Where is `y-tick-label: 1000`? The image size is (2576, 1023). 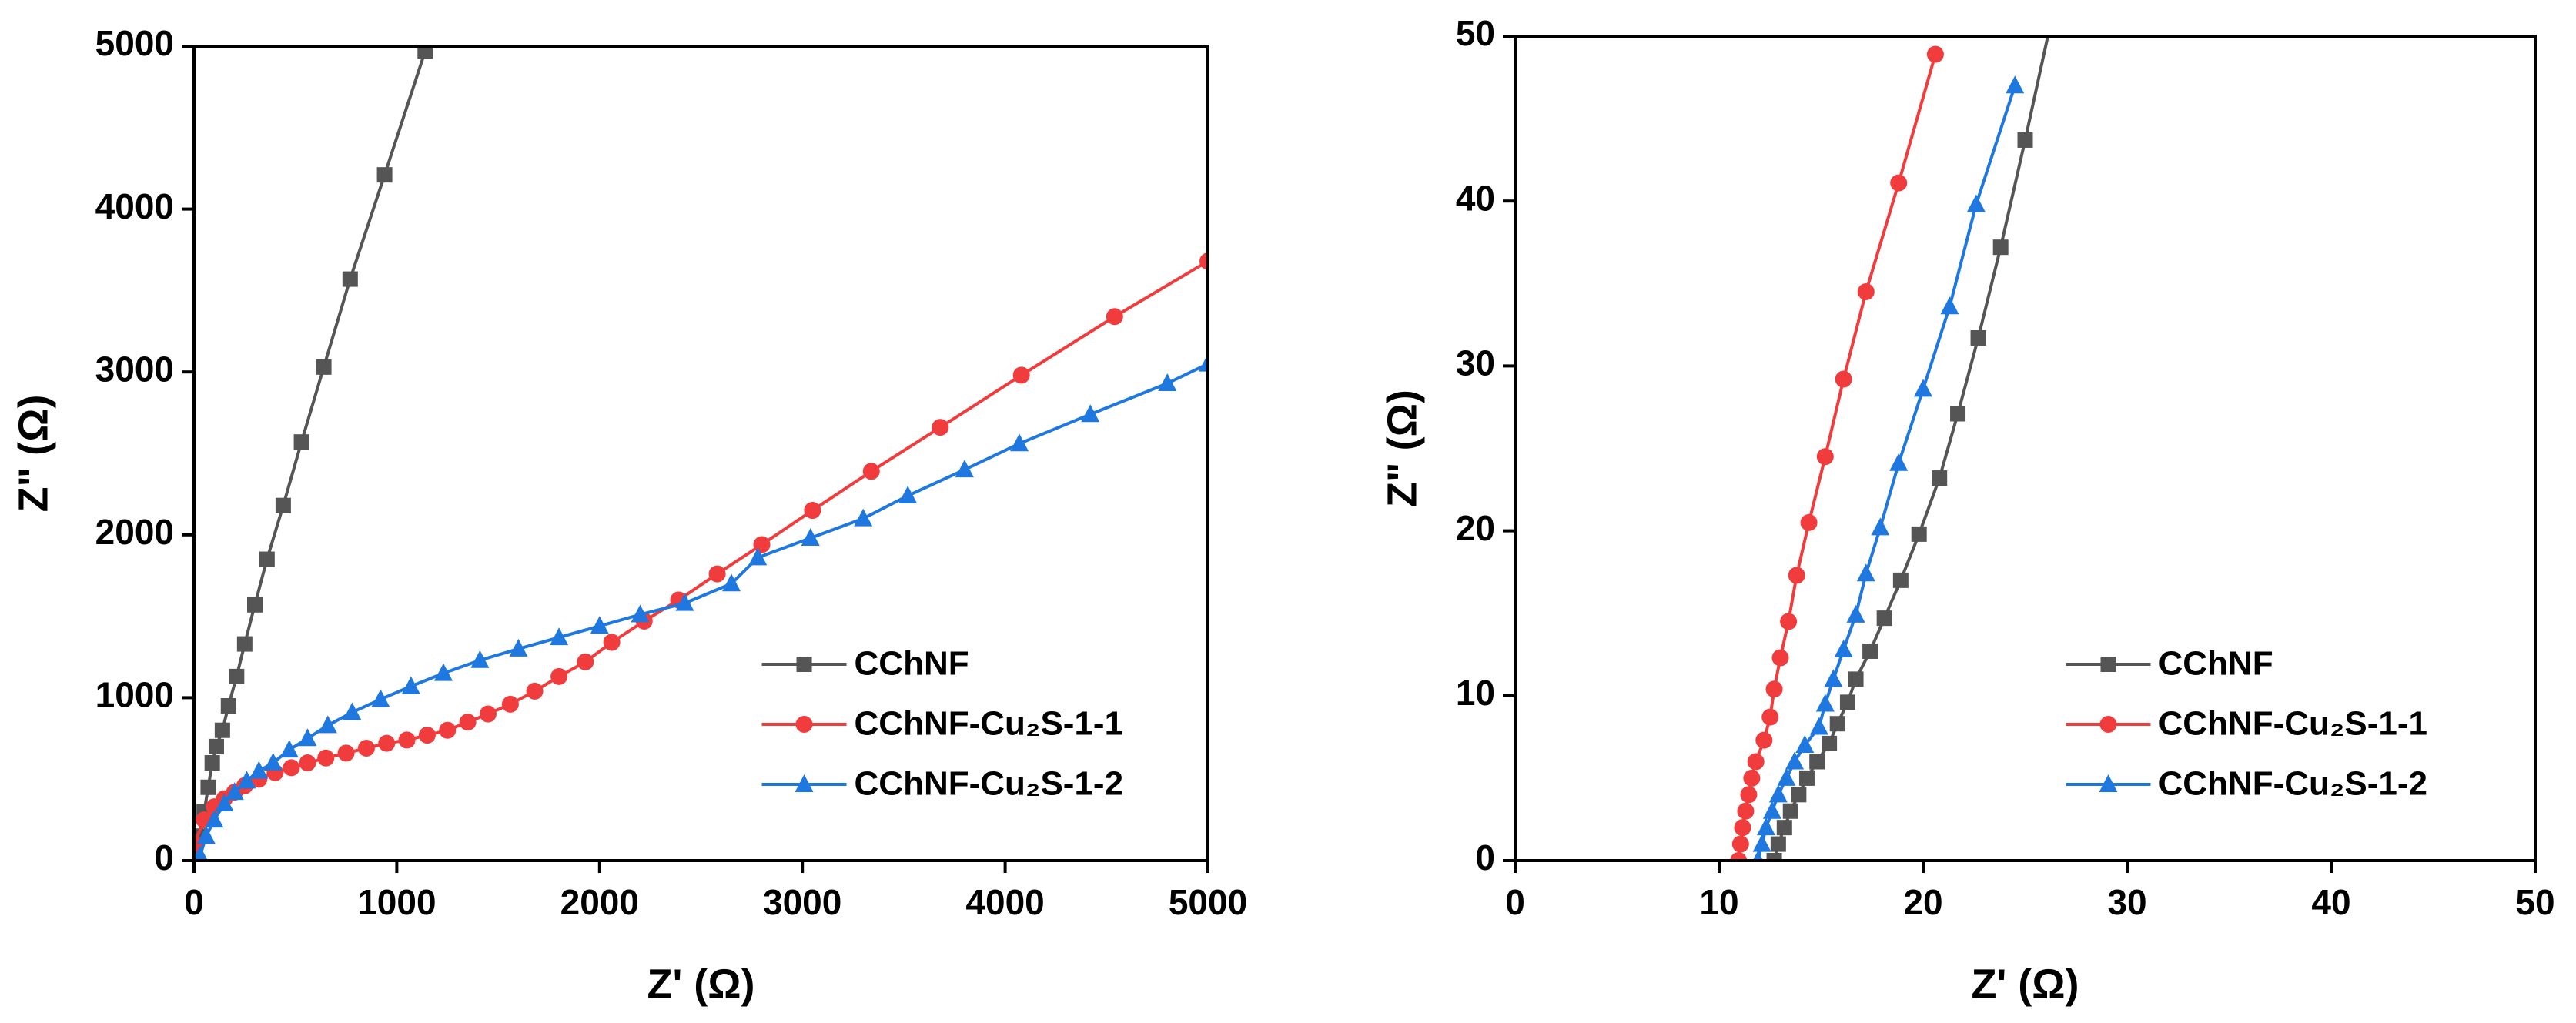
y-tick-label: 1000 is located at coordinates (134, 695).